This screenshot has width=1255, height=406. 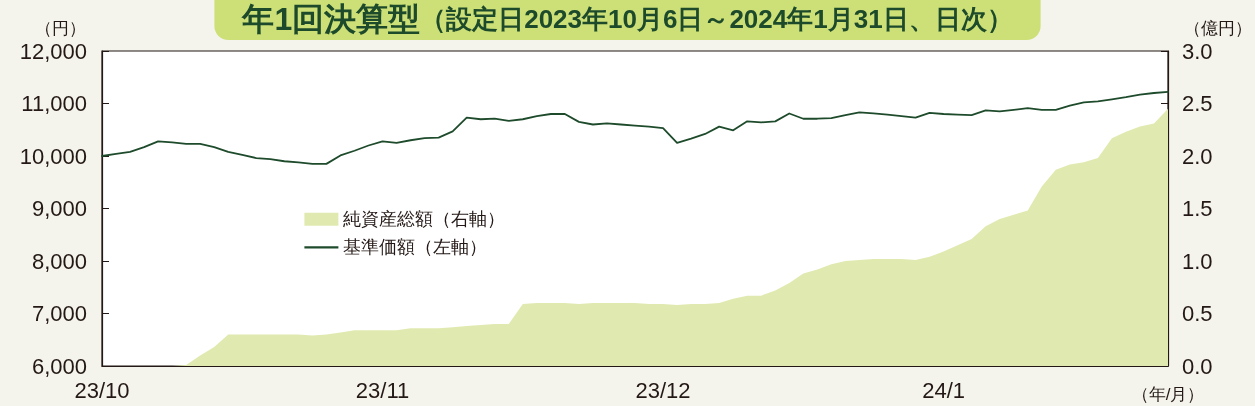 I want to click on x-tick-label: 24/1, so click(x=943, y=390).